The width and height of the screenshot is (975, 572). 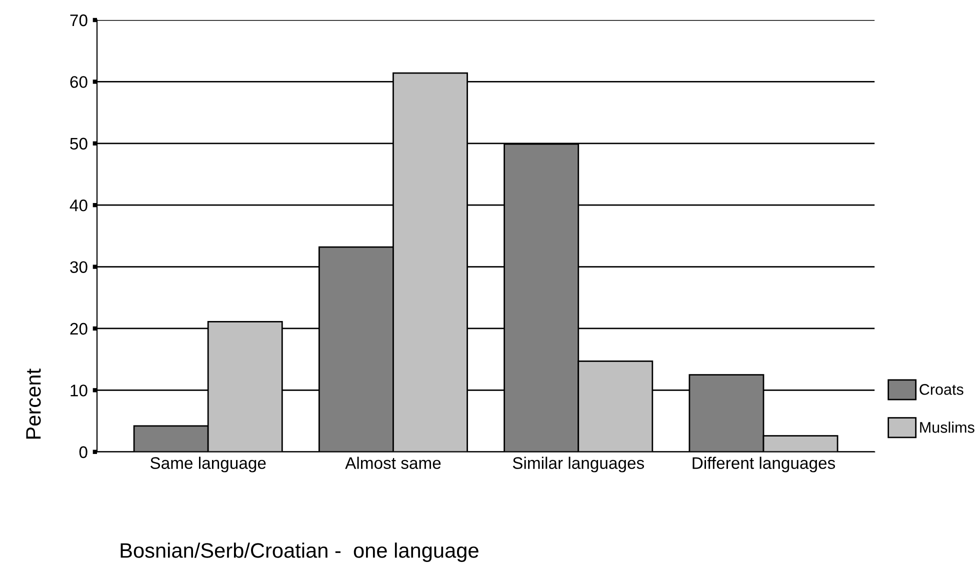 What do you see at coordinates (79, 267) in the screenshot?
I see `y-tick-label: 30` at bounding box center [79, 267].